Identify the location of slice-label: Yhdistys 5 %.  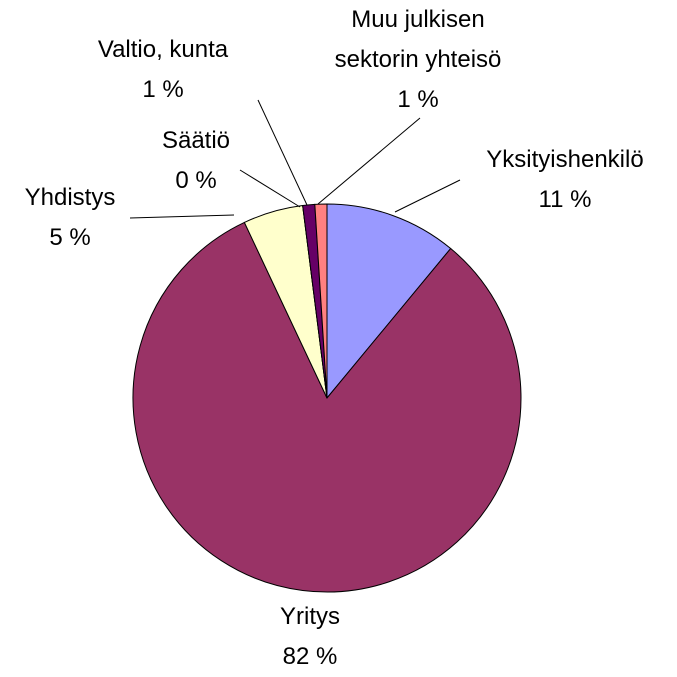
(70, 218).